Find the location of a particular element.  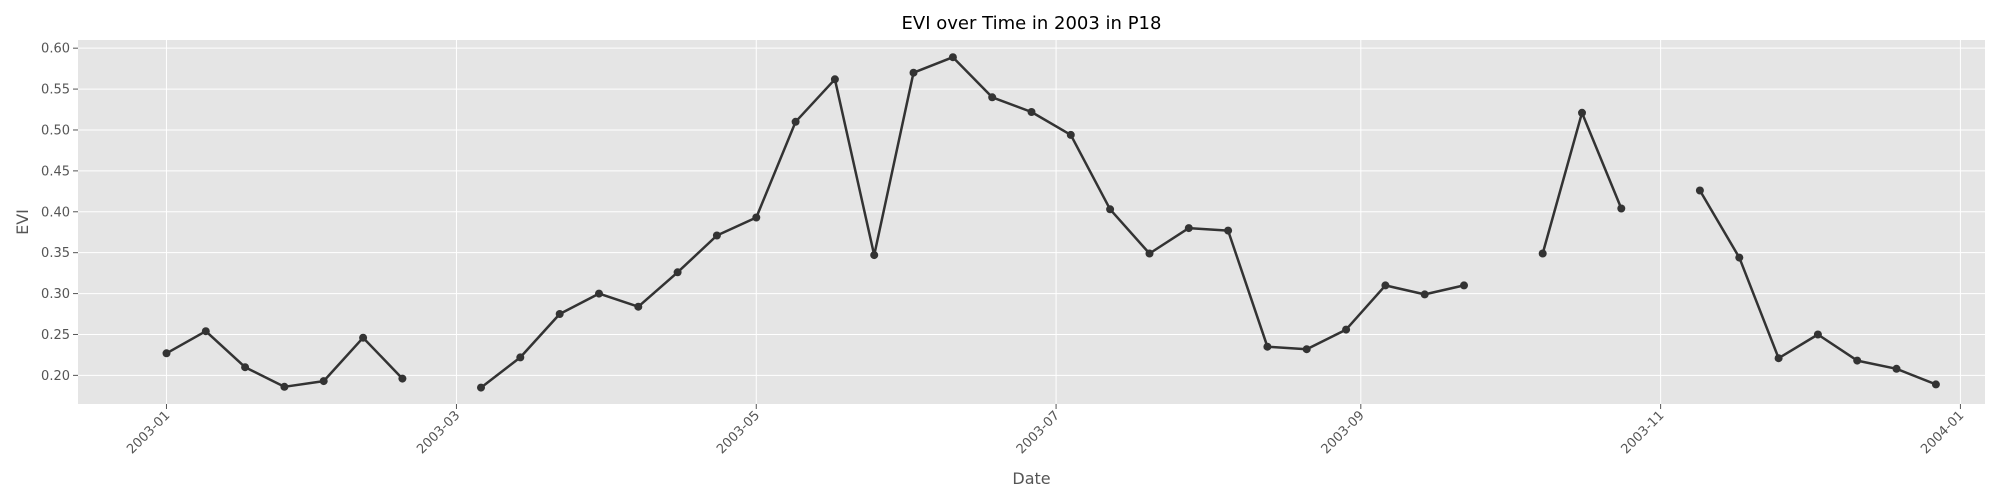

y-tick-label: 0.60 is located at coordinates (55, 49).